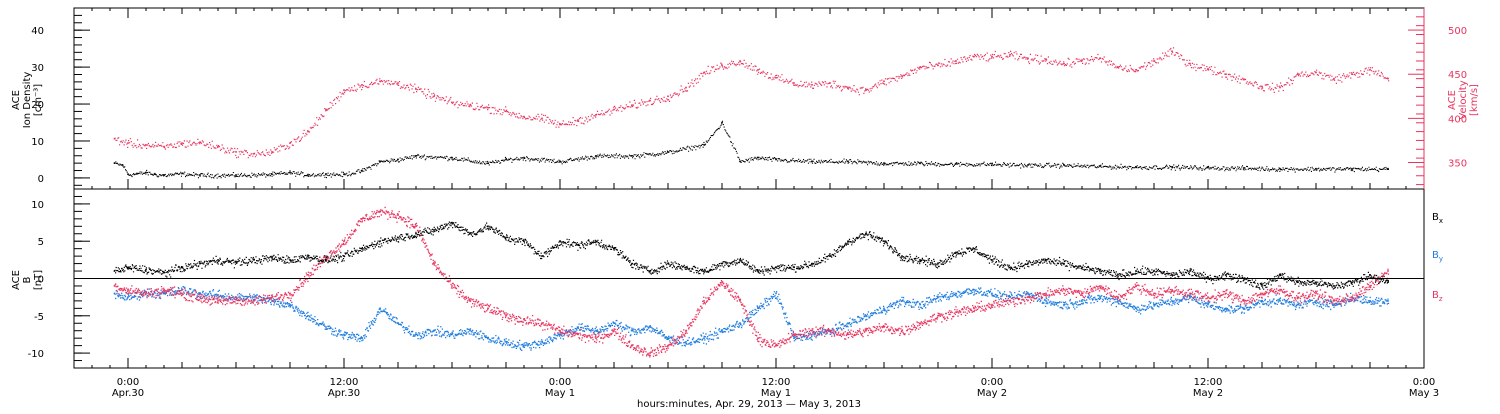  Describe the element at coordinates (37, 142) in the screenshot. I see `density-tick-label: 10` at that location.